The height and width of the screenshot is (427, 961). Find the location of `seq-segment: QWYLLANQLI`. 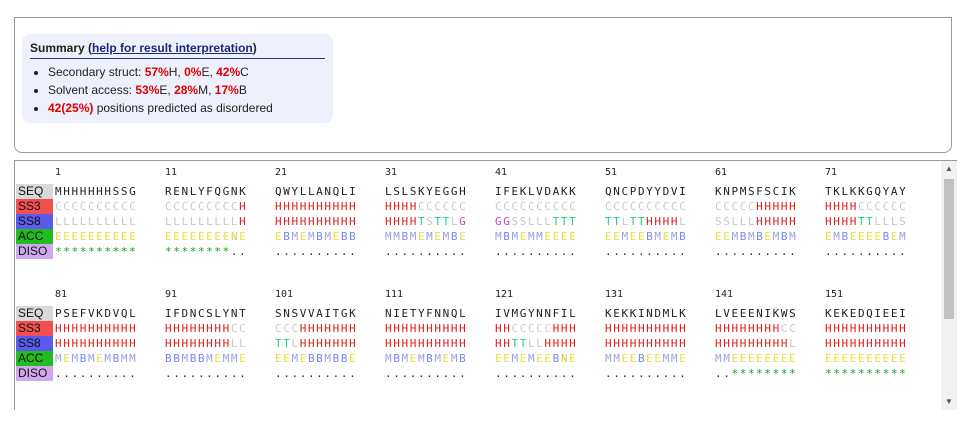

seq-segment: QWYLLANQLI is located at coordinates (316, 191).